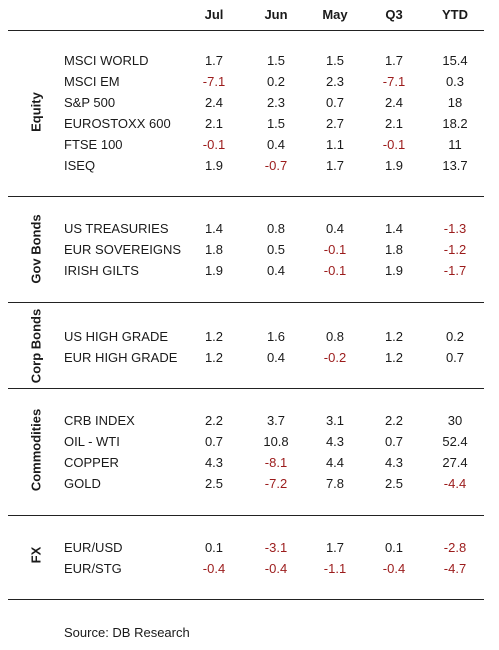 This screenshot has width=499, height=650. What do you see at coordinates (249, 249) in the screenshot?
I see `table-row: EUR SOVEREIGNS 1.8 0.5 -0.1 1.8 -1.2` at bounding box center [249, 249].